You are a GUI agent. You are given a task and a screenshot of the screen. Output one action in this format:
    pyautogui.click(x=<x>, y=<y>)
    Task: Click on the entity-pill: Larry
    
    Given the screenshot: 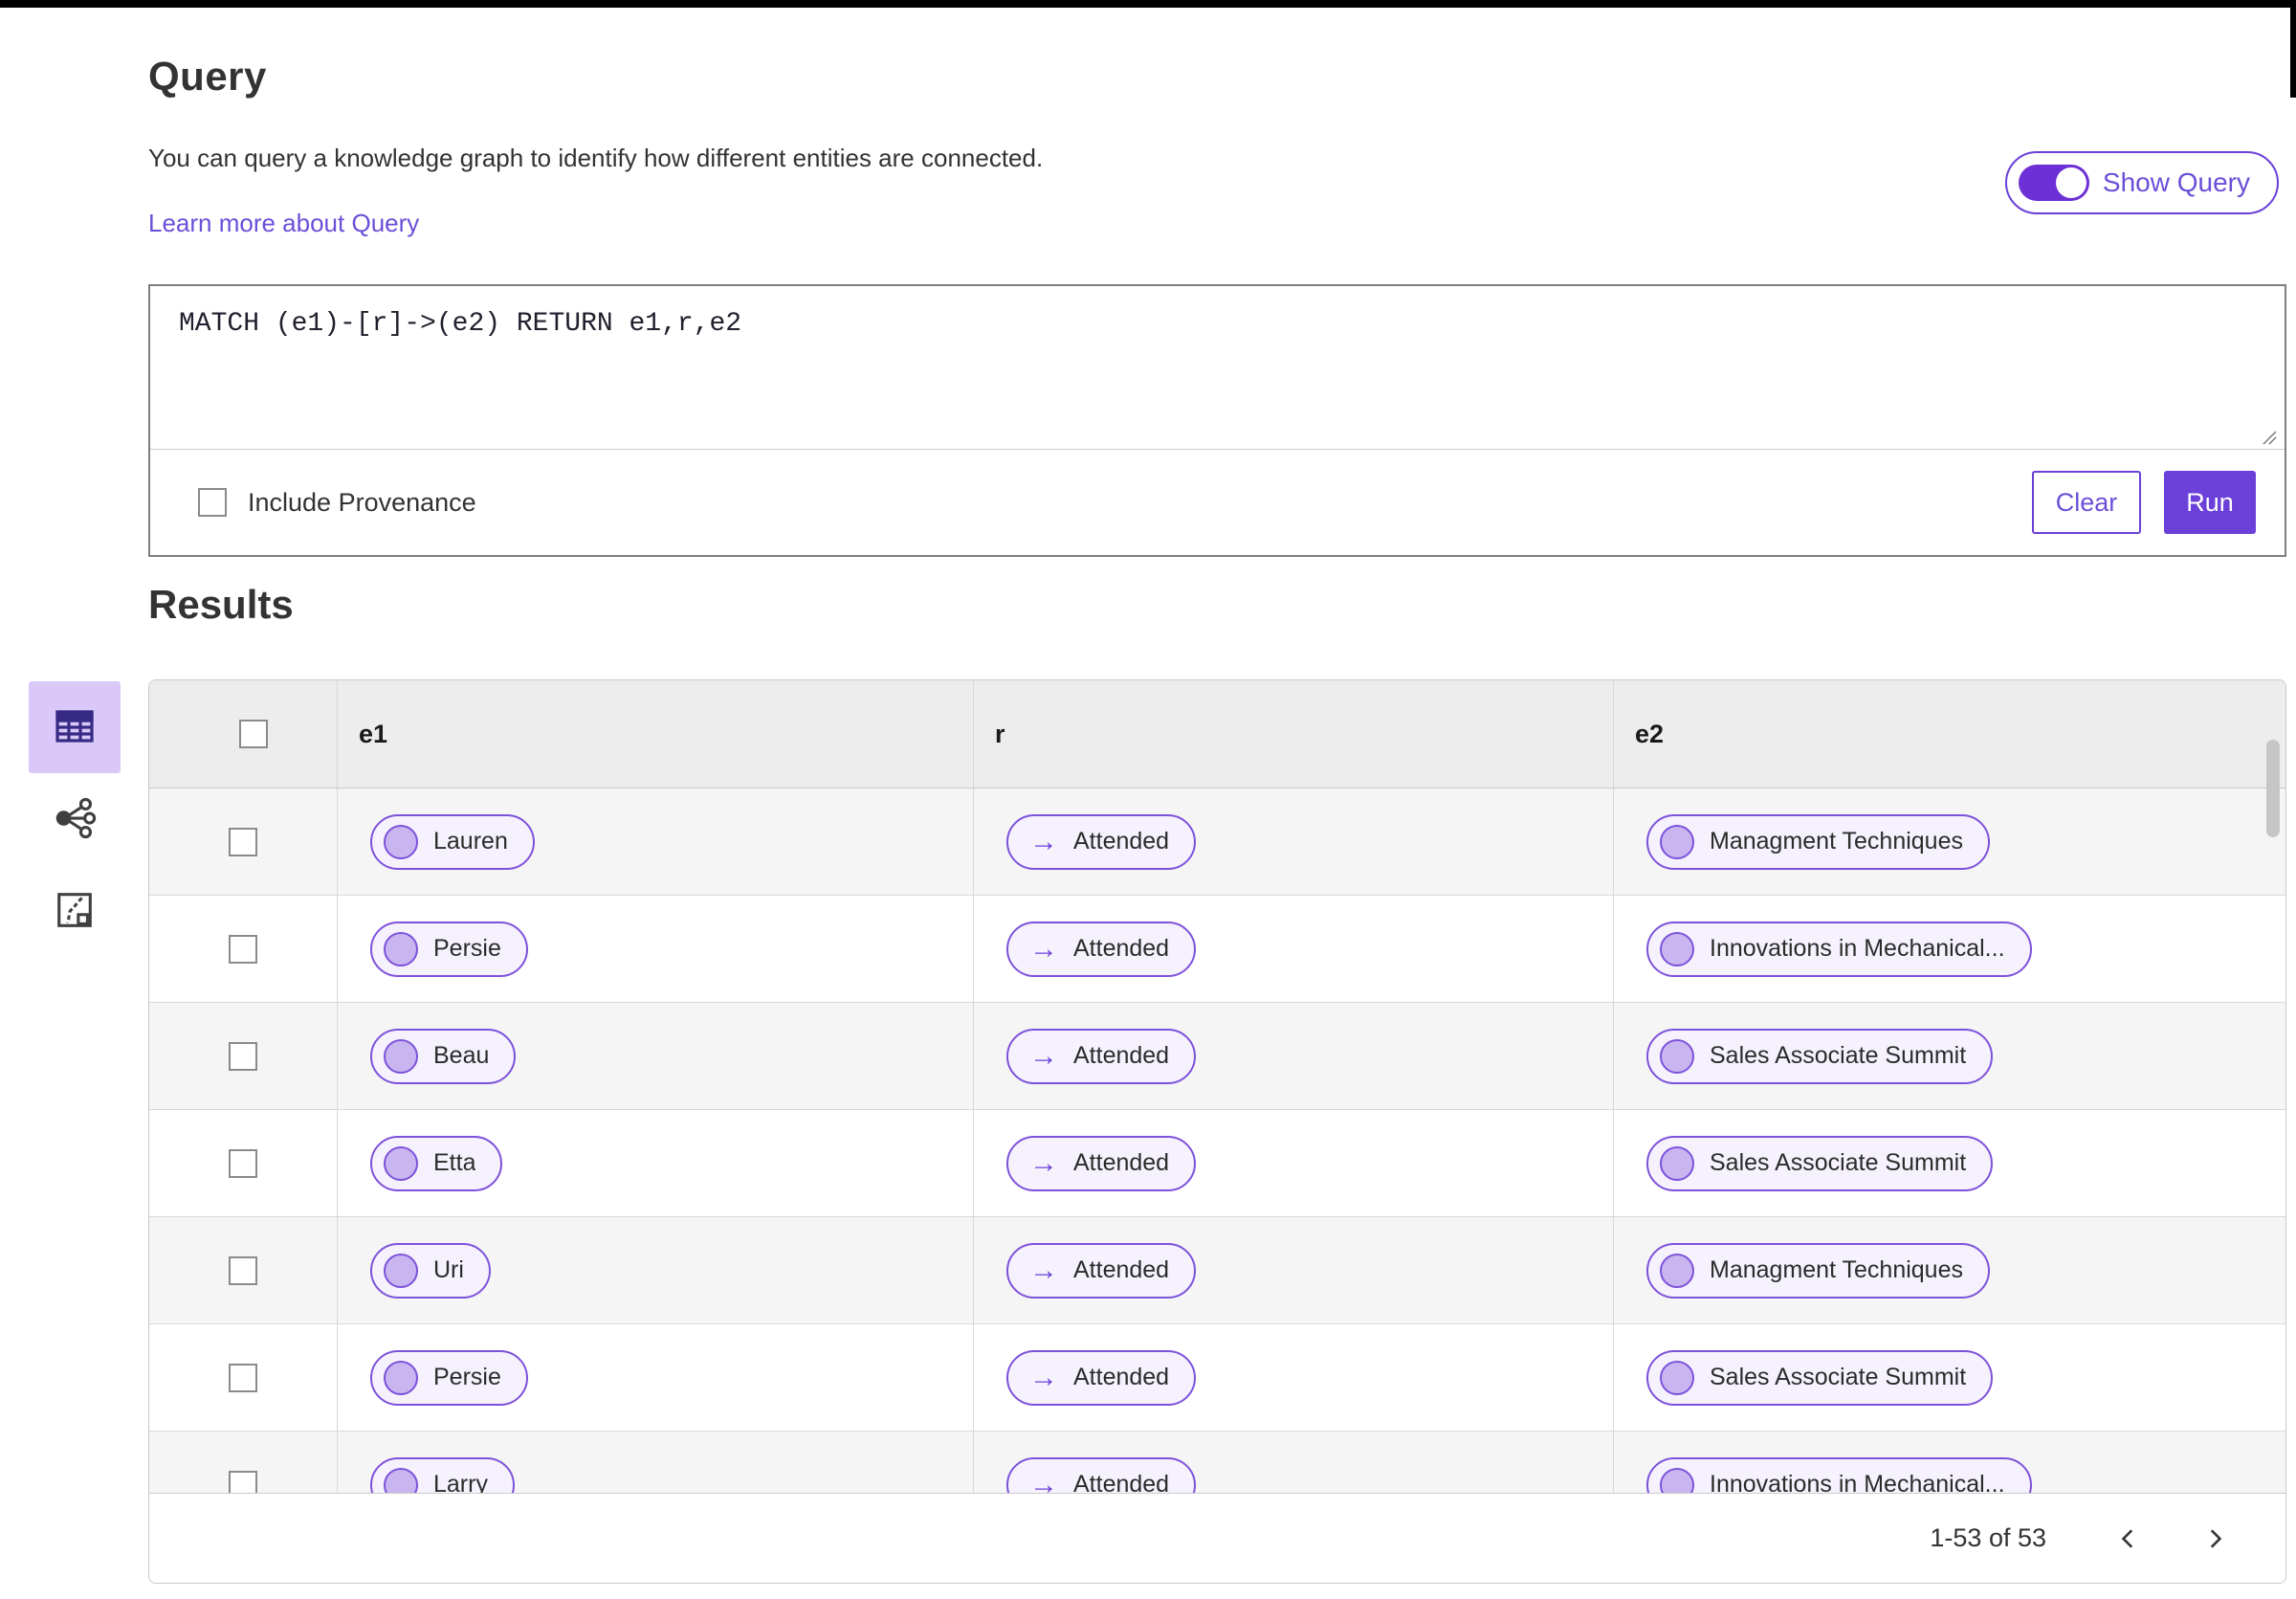 What is the action you would take?
    pyautogui.click(x=443, y=1475)
    